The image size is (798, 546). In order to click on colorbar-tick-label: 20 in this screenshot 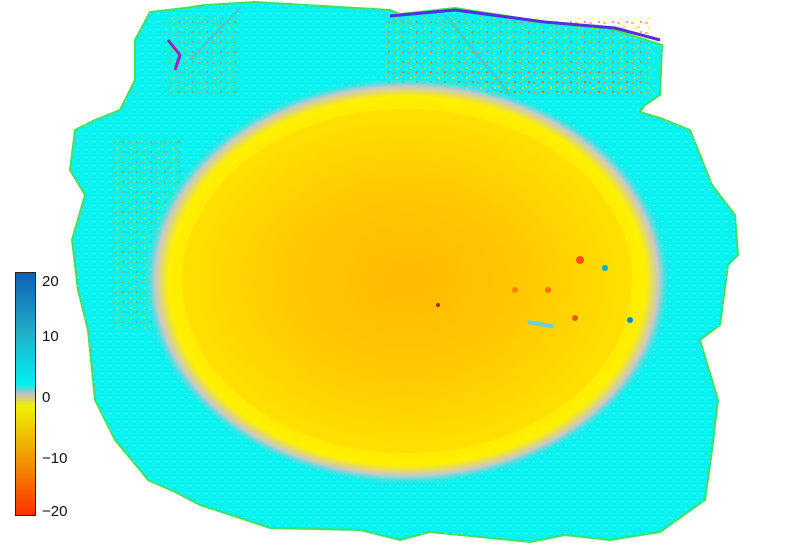, I will do `click(50, 281)`.